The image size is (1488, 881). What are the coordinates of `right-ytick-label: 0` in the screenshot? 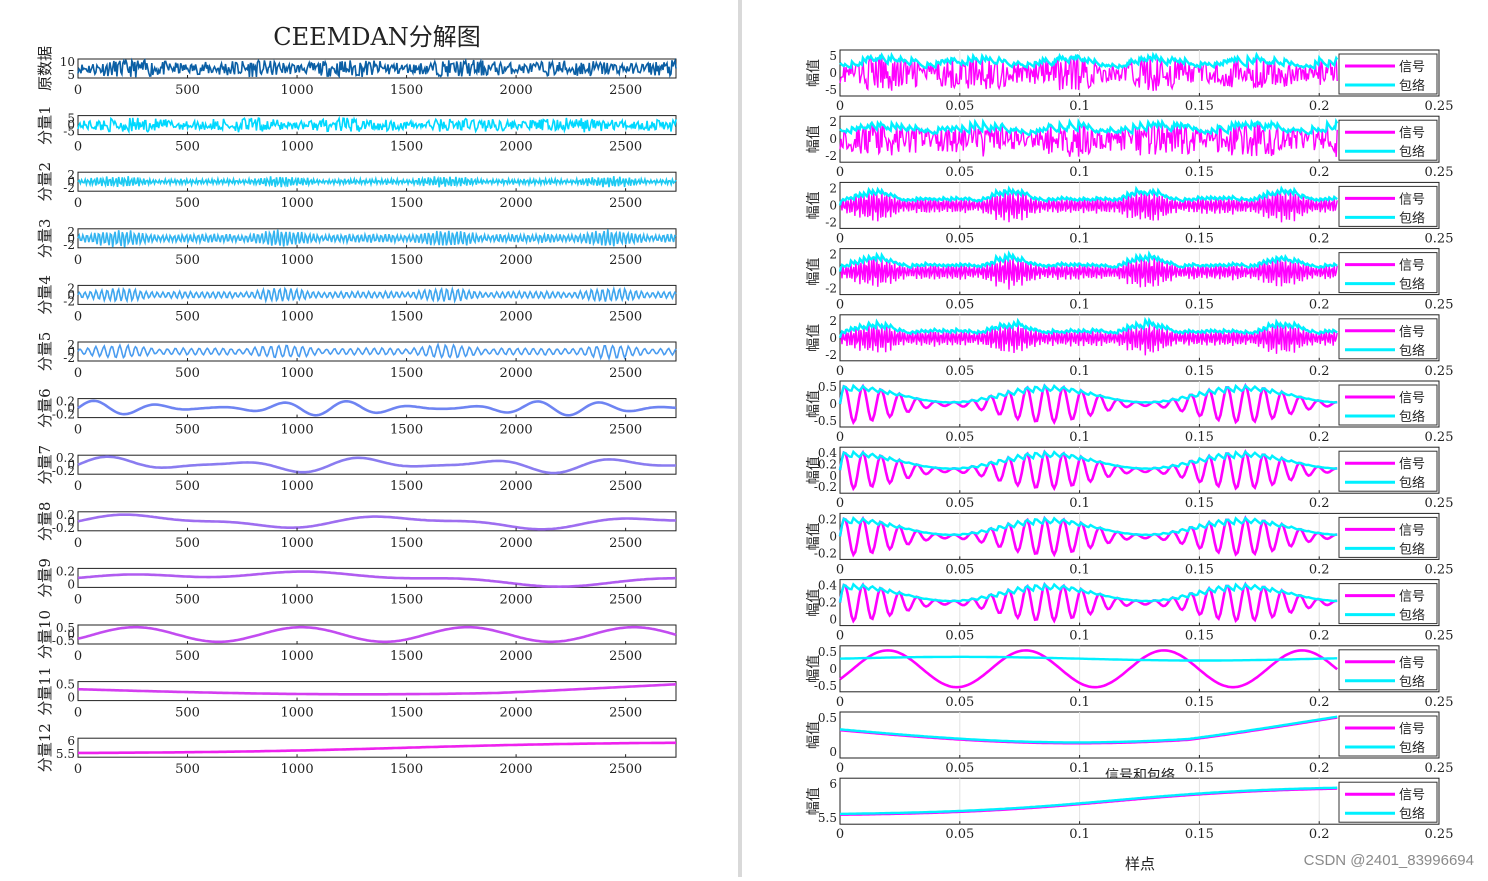 It's located at (833, 272).